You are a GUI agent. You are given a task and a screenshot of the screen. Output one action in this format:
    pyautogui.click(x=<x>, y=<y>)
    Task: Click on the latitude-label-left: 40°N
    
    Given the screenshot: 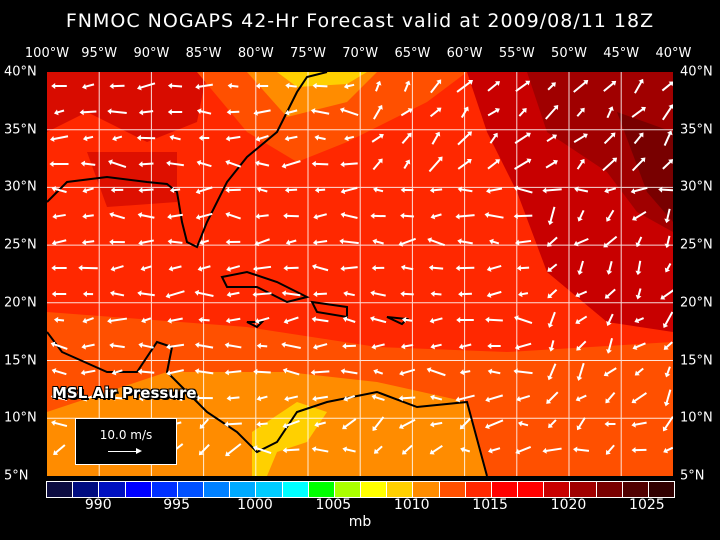 What is the action you would take?
    pyautogui.click(x=20, y=72)
    